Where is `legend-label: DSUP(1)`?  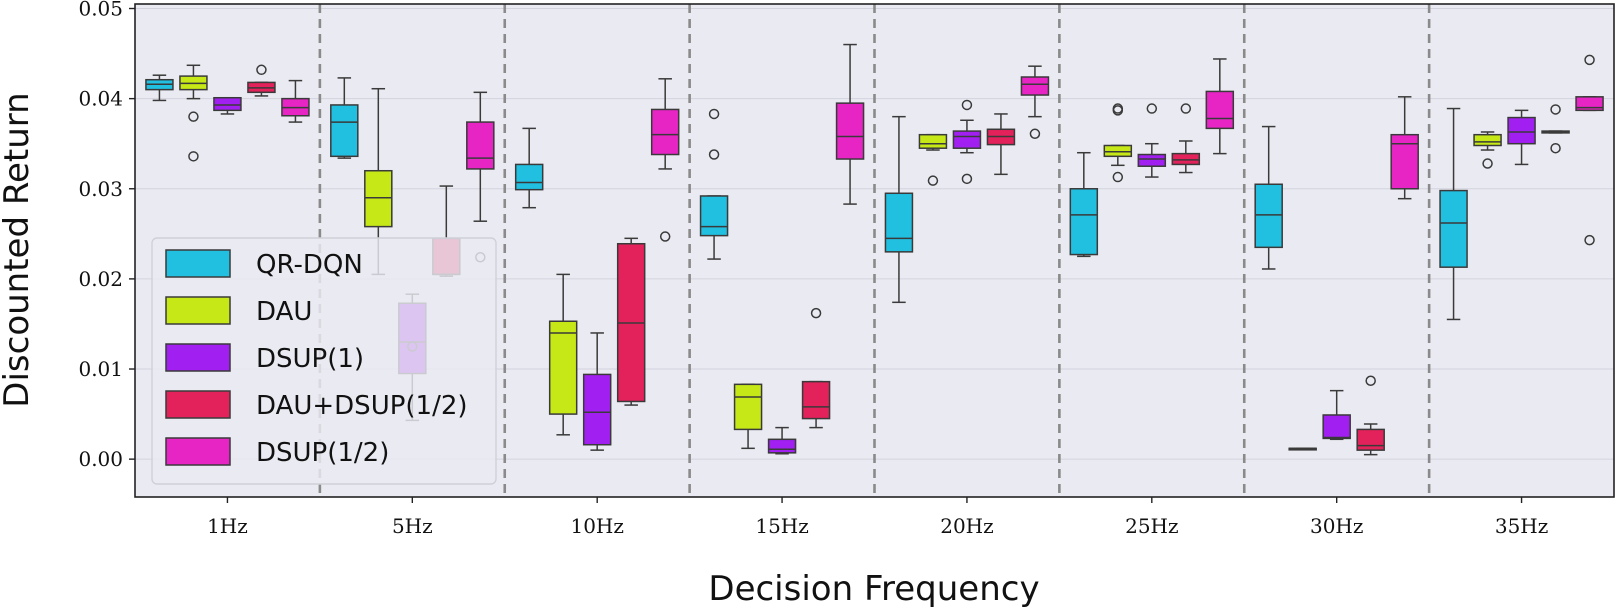 legend-label: DSUP(1) is located at coordinates (310, 359).